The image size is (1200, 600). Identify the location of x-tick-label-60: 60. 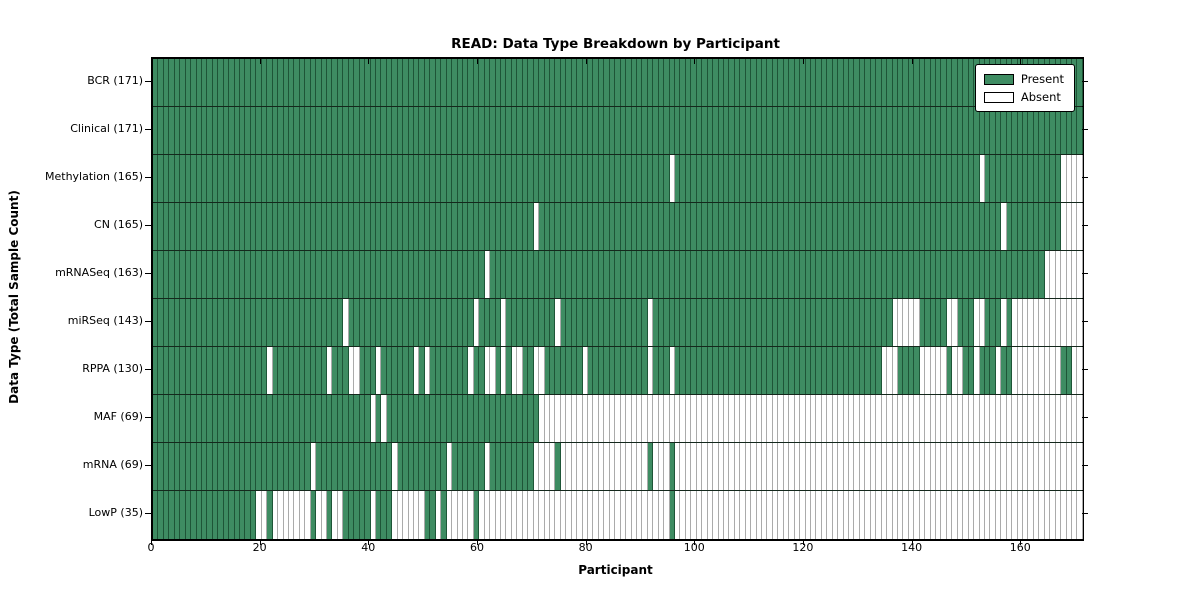
(476, 547).